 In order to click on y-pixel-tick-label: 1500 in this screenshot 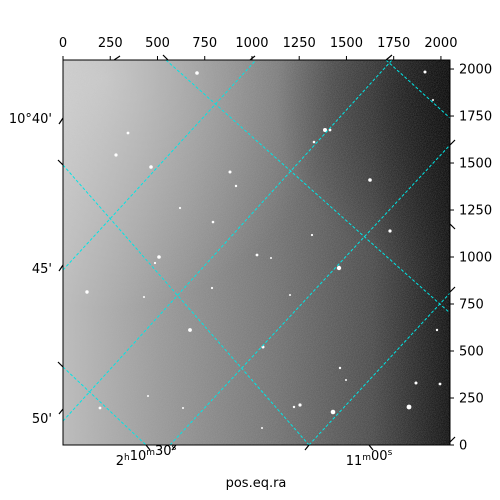, I will do `click(475, 164)`.